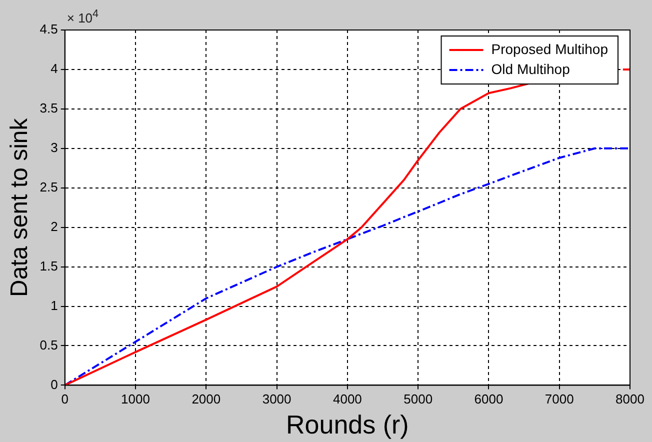 The height and width of the screenshot is (442, 652). Describe the element at coordinates (49, 266) in the screenshot. I see `y-tick-label: 1.5` at that location.